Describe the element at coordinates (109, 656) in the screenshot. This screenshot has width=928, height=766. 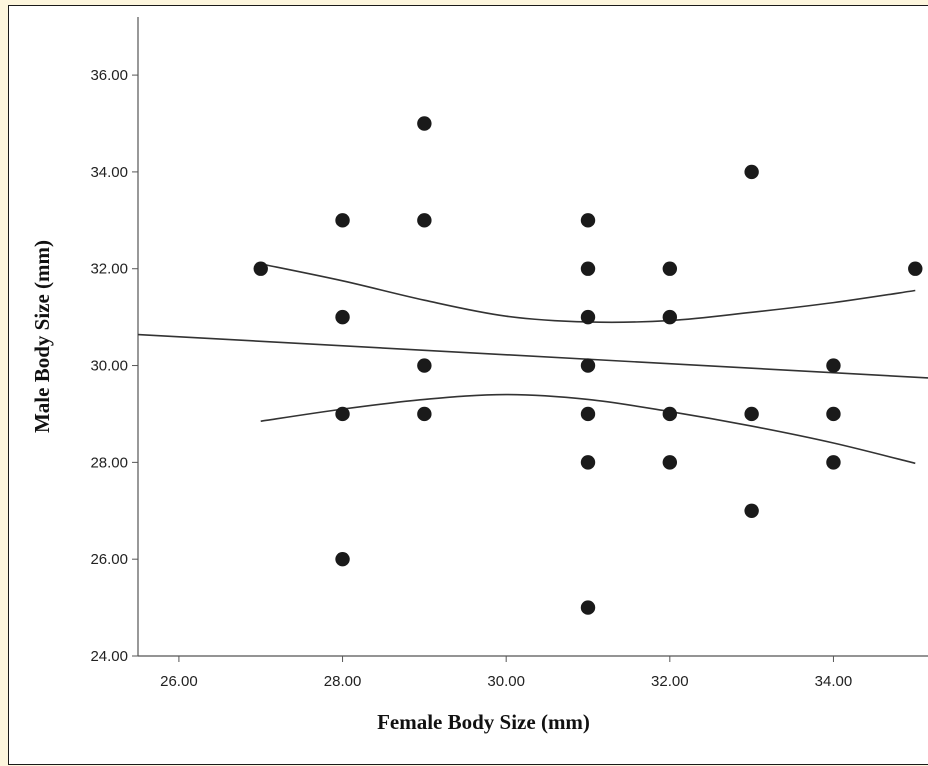
I see `y-tick-label: 24.00` at that location.